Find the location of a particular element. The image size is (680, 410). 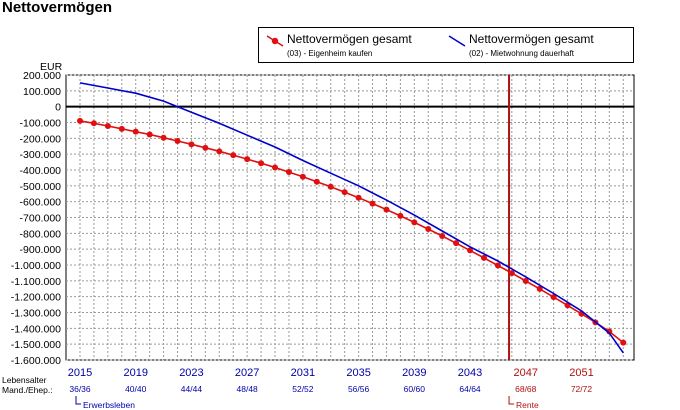

legend-item-1-sub: (03) - Eigenheim kaufen is located at coordinates (330, 53).